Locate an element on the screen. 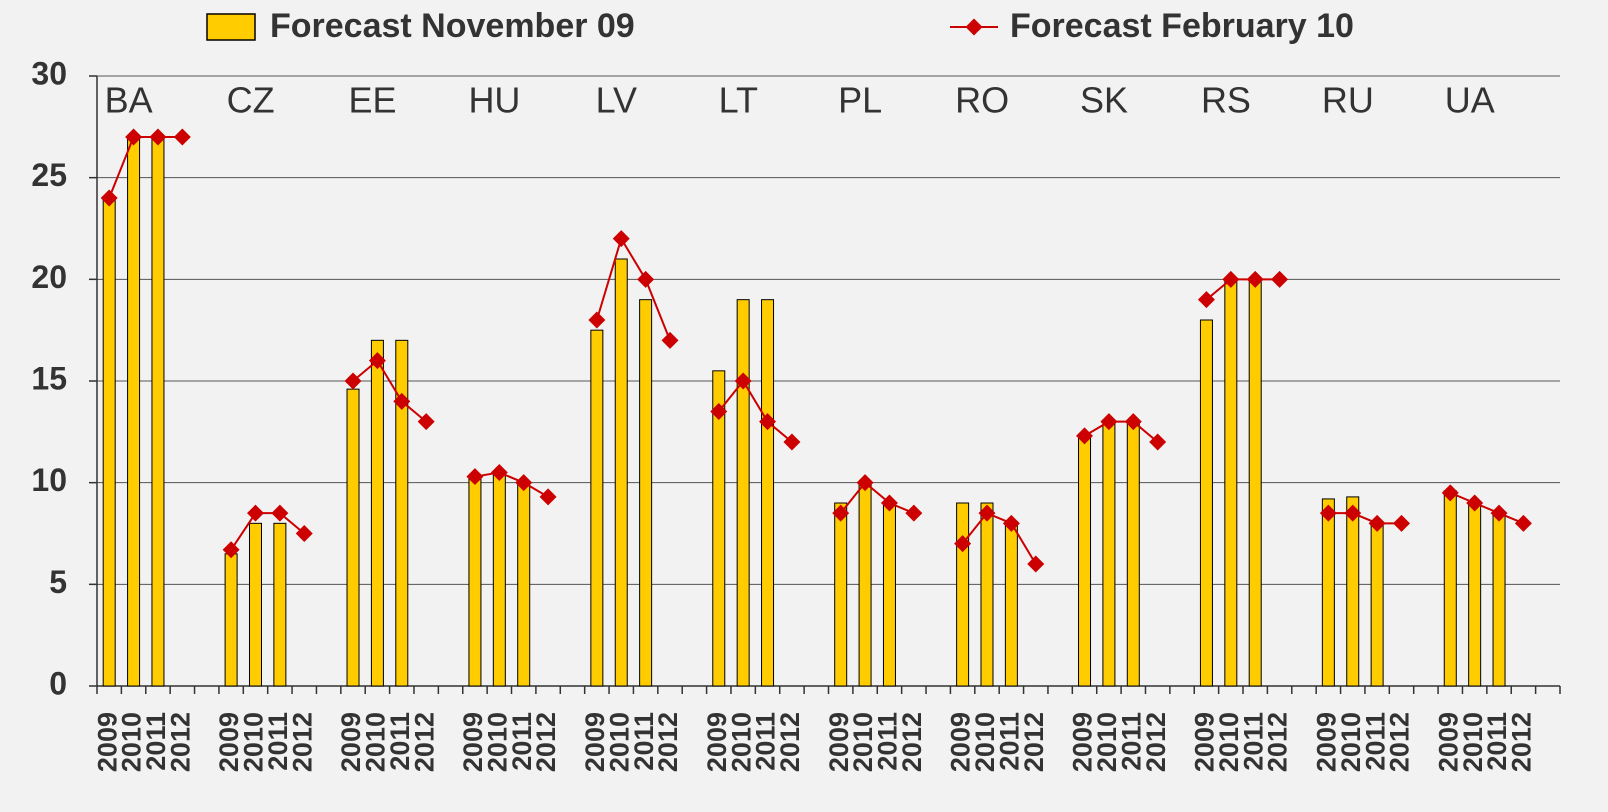 This screenshot has height=812, width=1608. group-label: RO is located at coordinates (982, 100).